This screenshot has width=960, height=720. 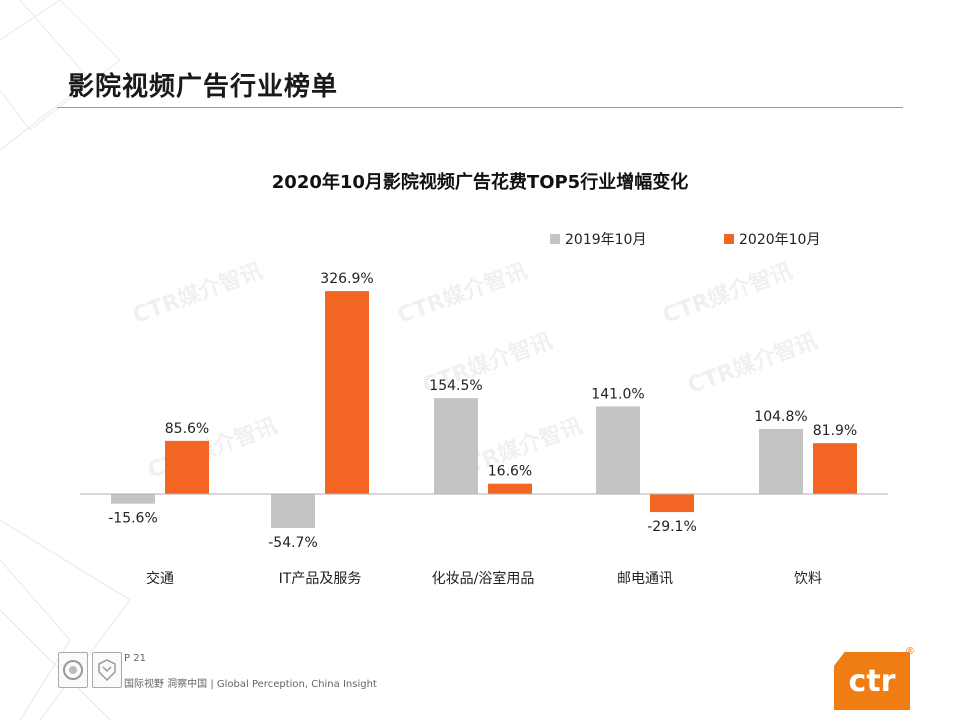 I want to click on chart-title: 2020年10月影院视频广告花费TOP5行业增幅变化, so click(x=480, y=182).